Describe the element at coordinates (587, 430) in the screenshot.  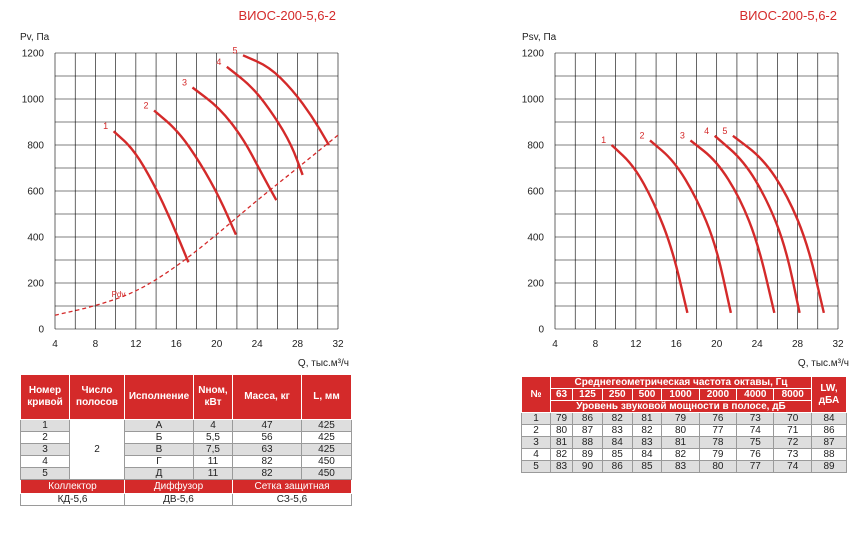
I see `sound-level-cell: 87` at that location.